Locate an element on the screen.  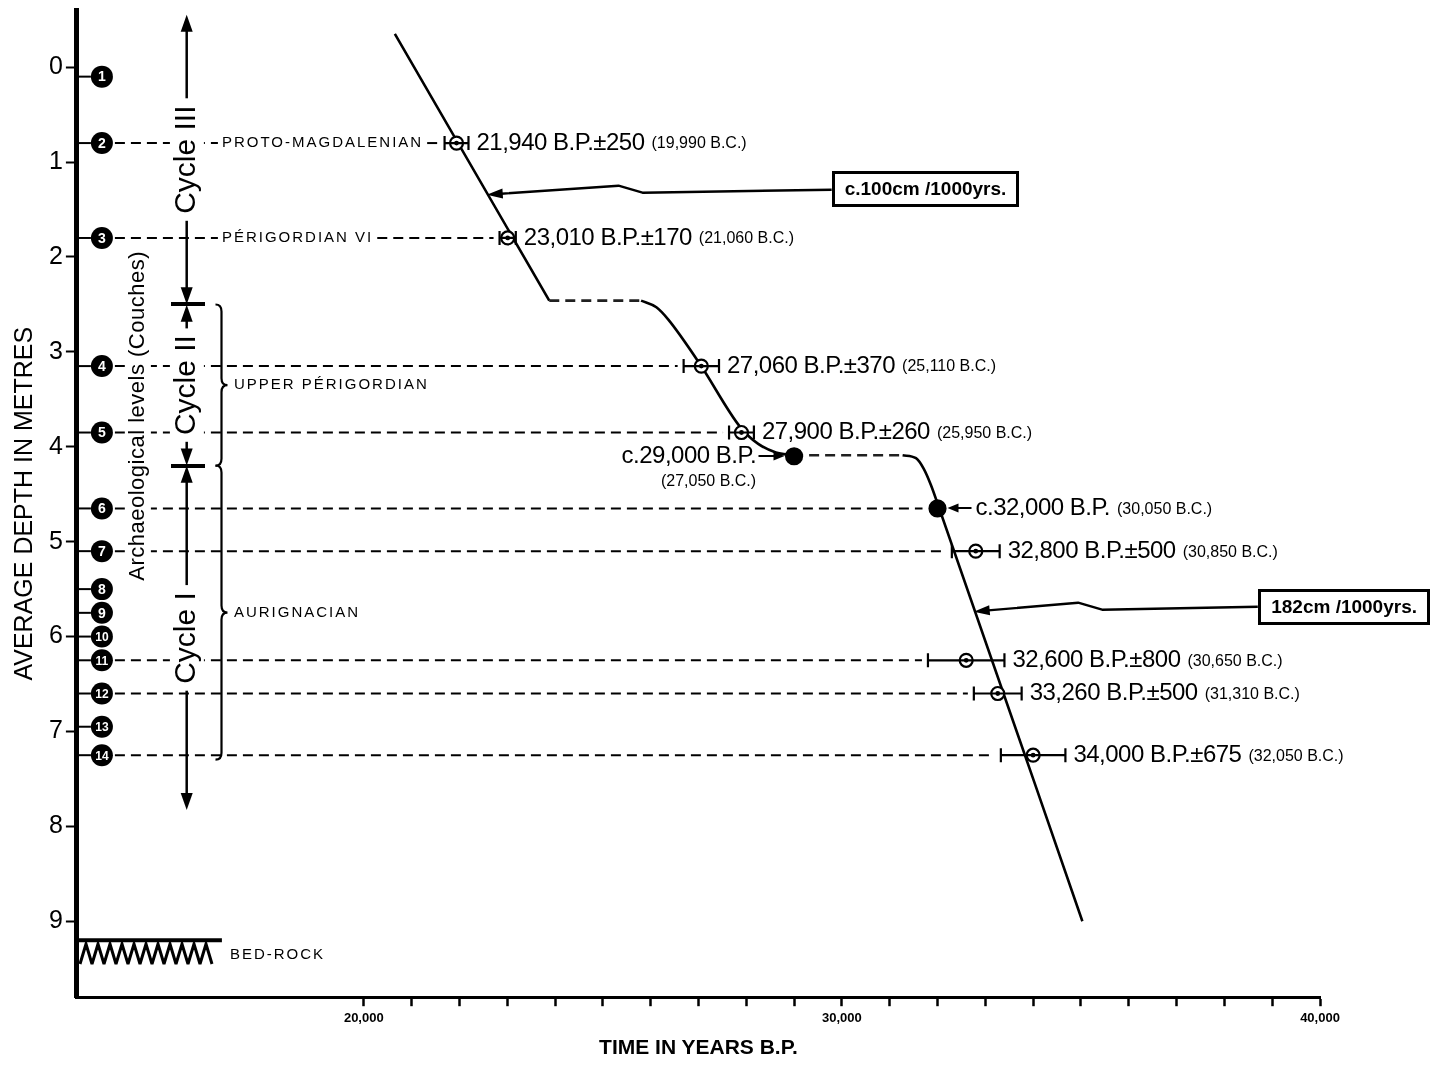
annotation: 5 is located at coordinates (102, 432).